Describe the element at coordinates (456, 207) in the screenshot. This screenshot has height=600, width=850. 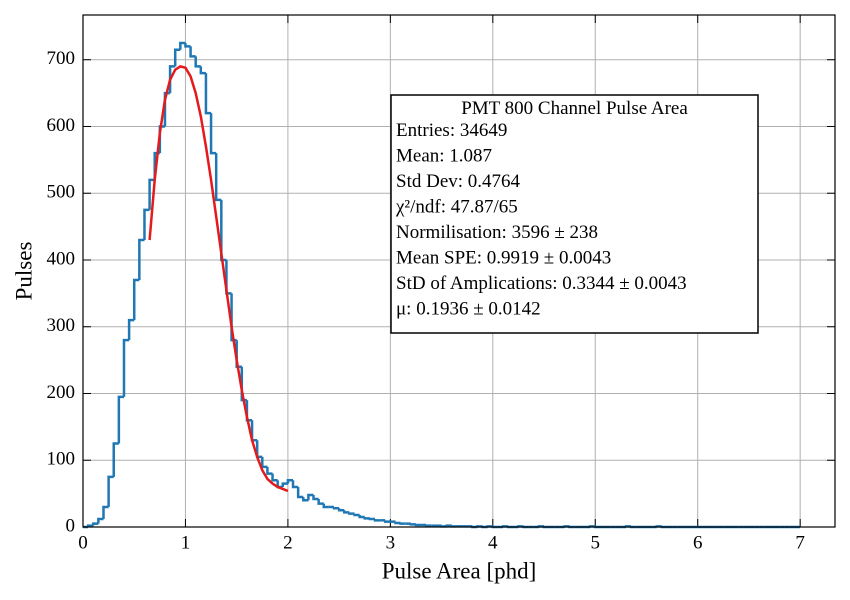
I see `stats-line: χ²/ndf: 47.87/65` at that location.